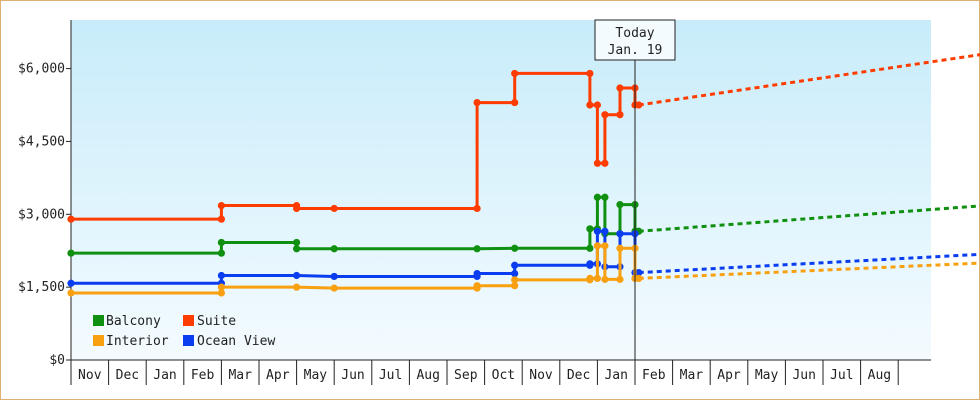  What do you see at coordinates (41, 141) in the screenshot?
I see `y-tick-label: $4,500` at bounding box center [41, 141].